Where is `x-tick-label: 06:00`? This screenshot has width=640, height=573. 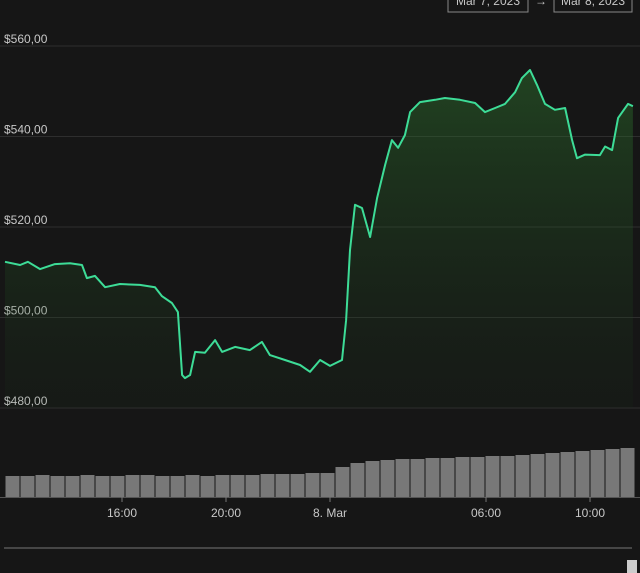 x-tick-label: 06:00 is located at coordinates (486, 513).